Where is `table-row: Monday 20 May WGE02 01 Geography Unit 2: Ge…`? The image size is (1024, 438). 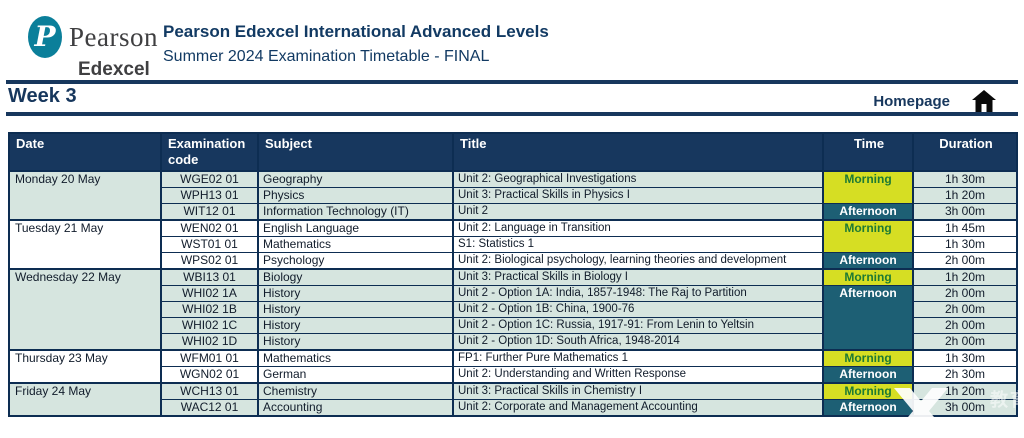 table-row: Monday 20 May WGE02 01 Geography Unit 2: Ge… is located at coordinates (513, 195).